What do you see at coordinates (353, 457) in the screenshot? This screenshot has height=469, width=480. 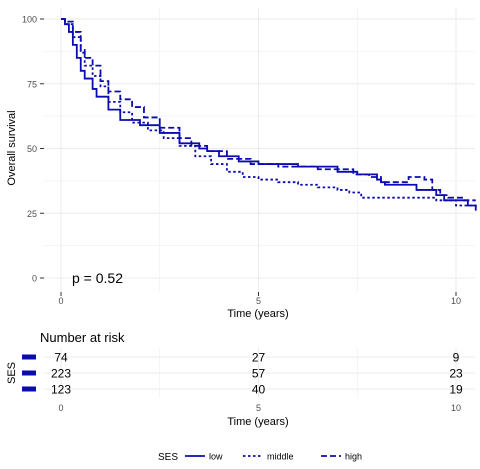 I see `legend-label-high: high` at bounding box center [353, 457].